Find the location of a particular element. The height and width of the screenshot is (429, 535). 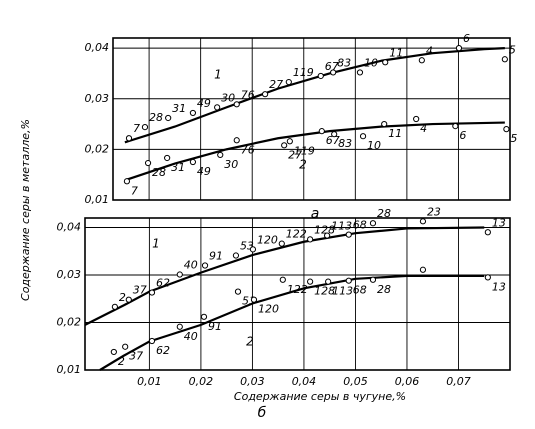

panel-title: б is located at coordinates (262, 413).